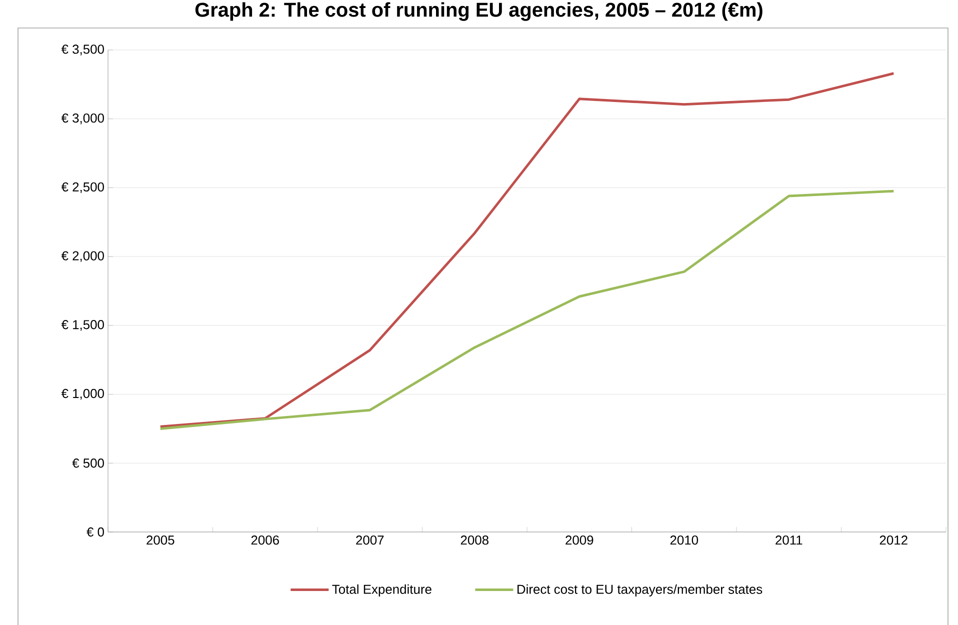 Image resolution: width=958 pixels, height=625 pixels. Describe the element at coordinates (370, 540) in the screenshot. I see `x-tick-label: 2007` at that location.